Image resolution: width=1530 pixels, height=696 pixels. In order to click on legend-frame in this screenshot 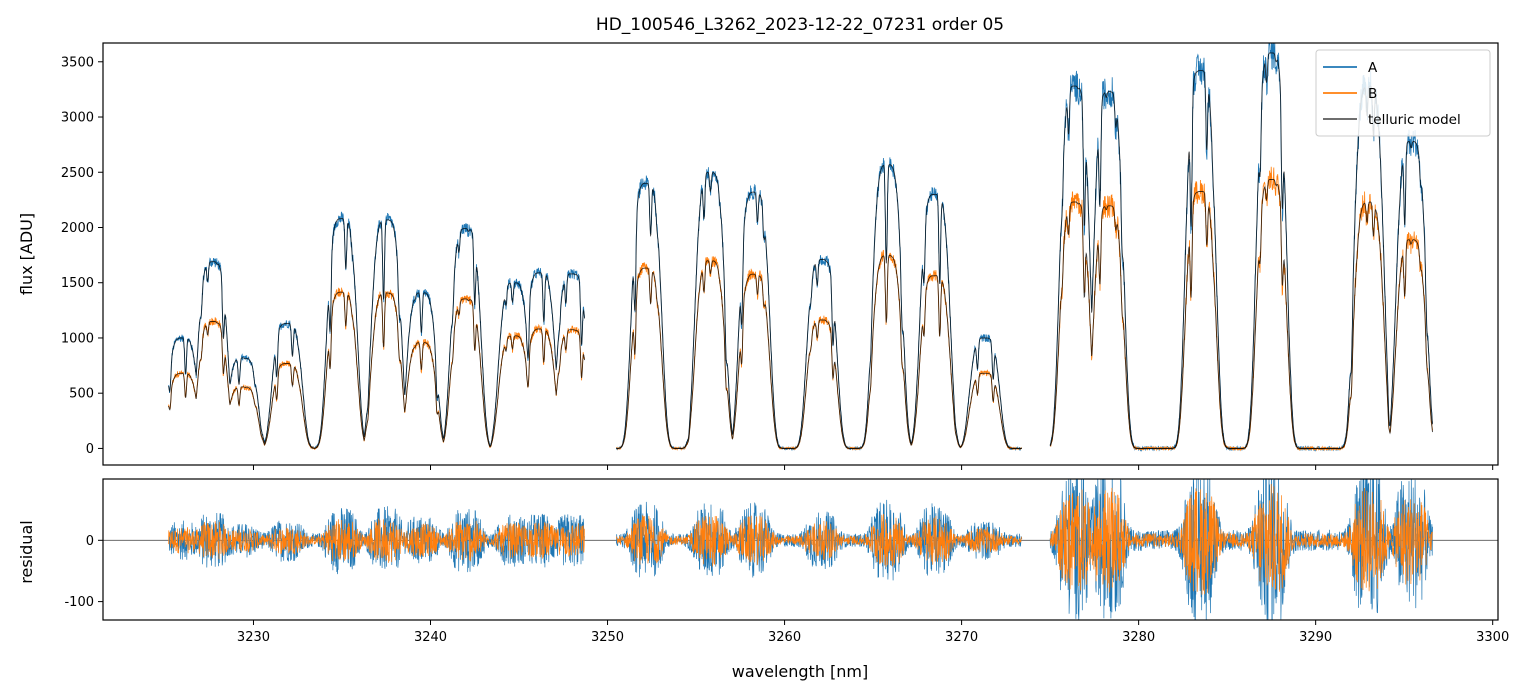, I will do `click(1403, 93)`.